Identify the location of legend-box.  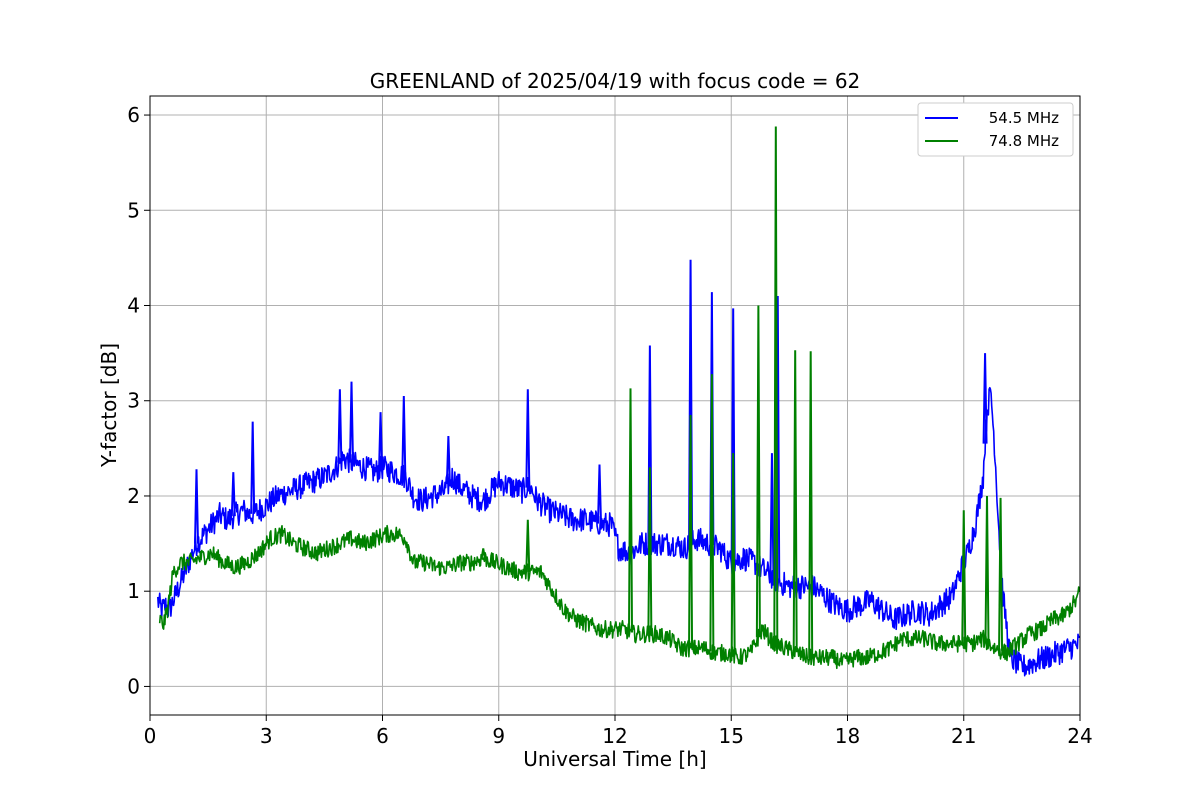
(995, 129).